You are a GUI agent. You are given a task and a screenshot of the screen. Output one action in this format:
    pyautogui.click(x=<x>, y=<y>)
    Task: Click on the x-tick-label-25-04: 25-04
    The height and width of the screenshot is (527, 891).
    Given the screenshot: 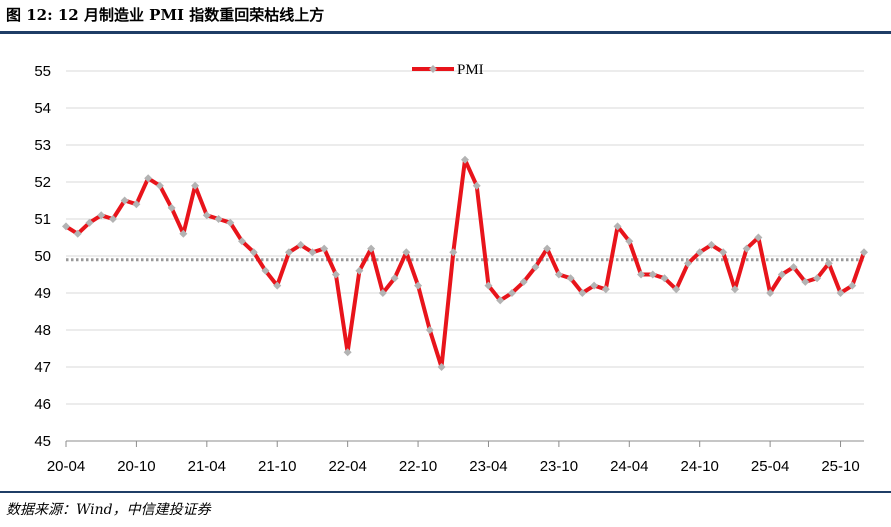 What is the action you would take?
    pyautogui.click(x=770, y=466)
    